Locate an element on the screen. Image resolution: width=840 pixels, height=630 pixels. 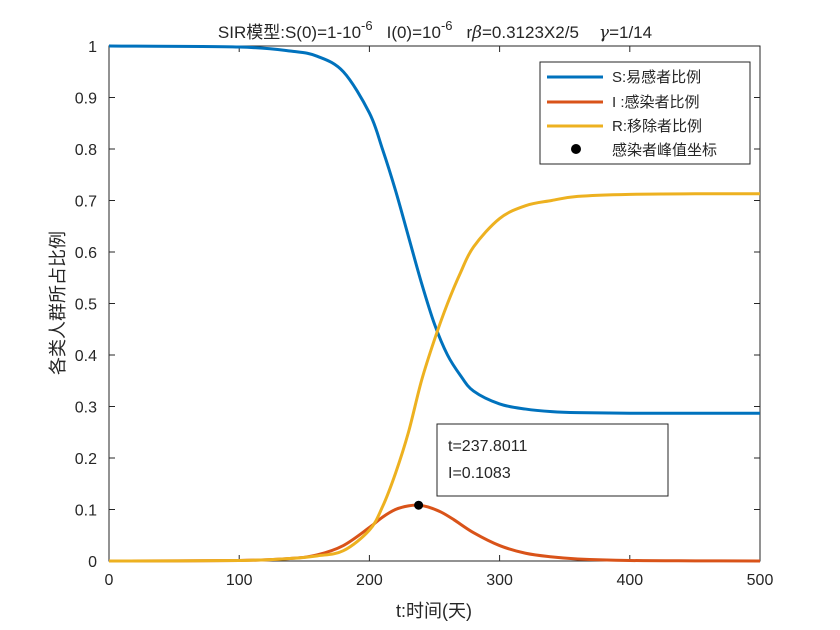
x-tick-label: 500 is located at coordinates (760, 580).